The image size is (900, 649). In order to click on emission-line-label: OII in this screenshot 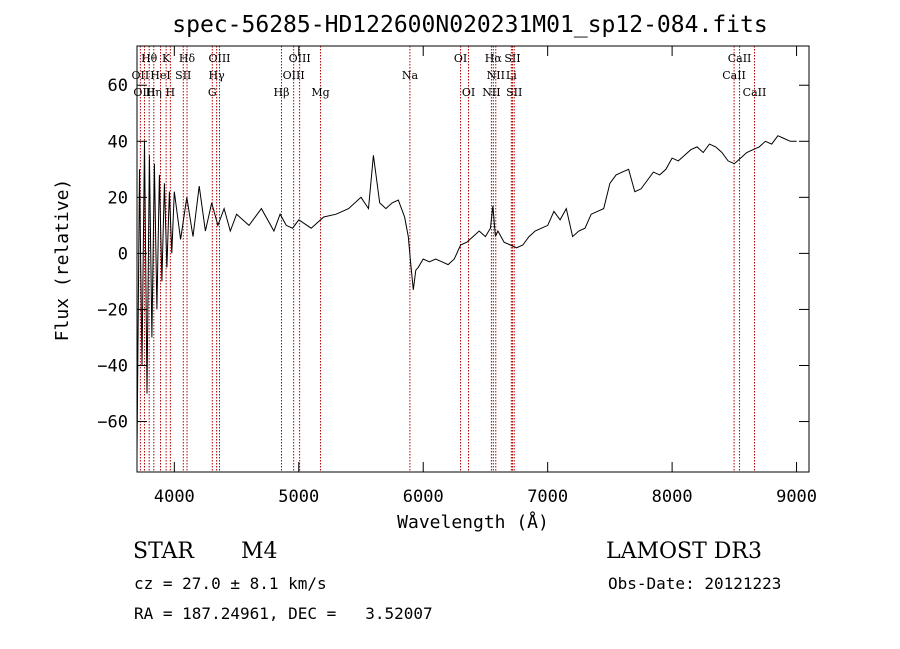, I will do `click(141, 75)`.